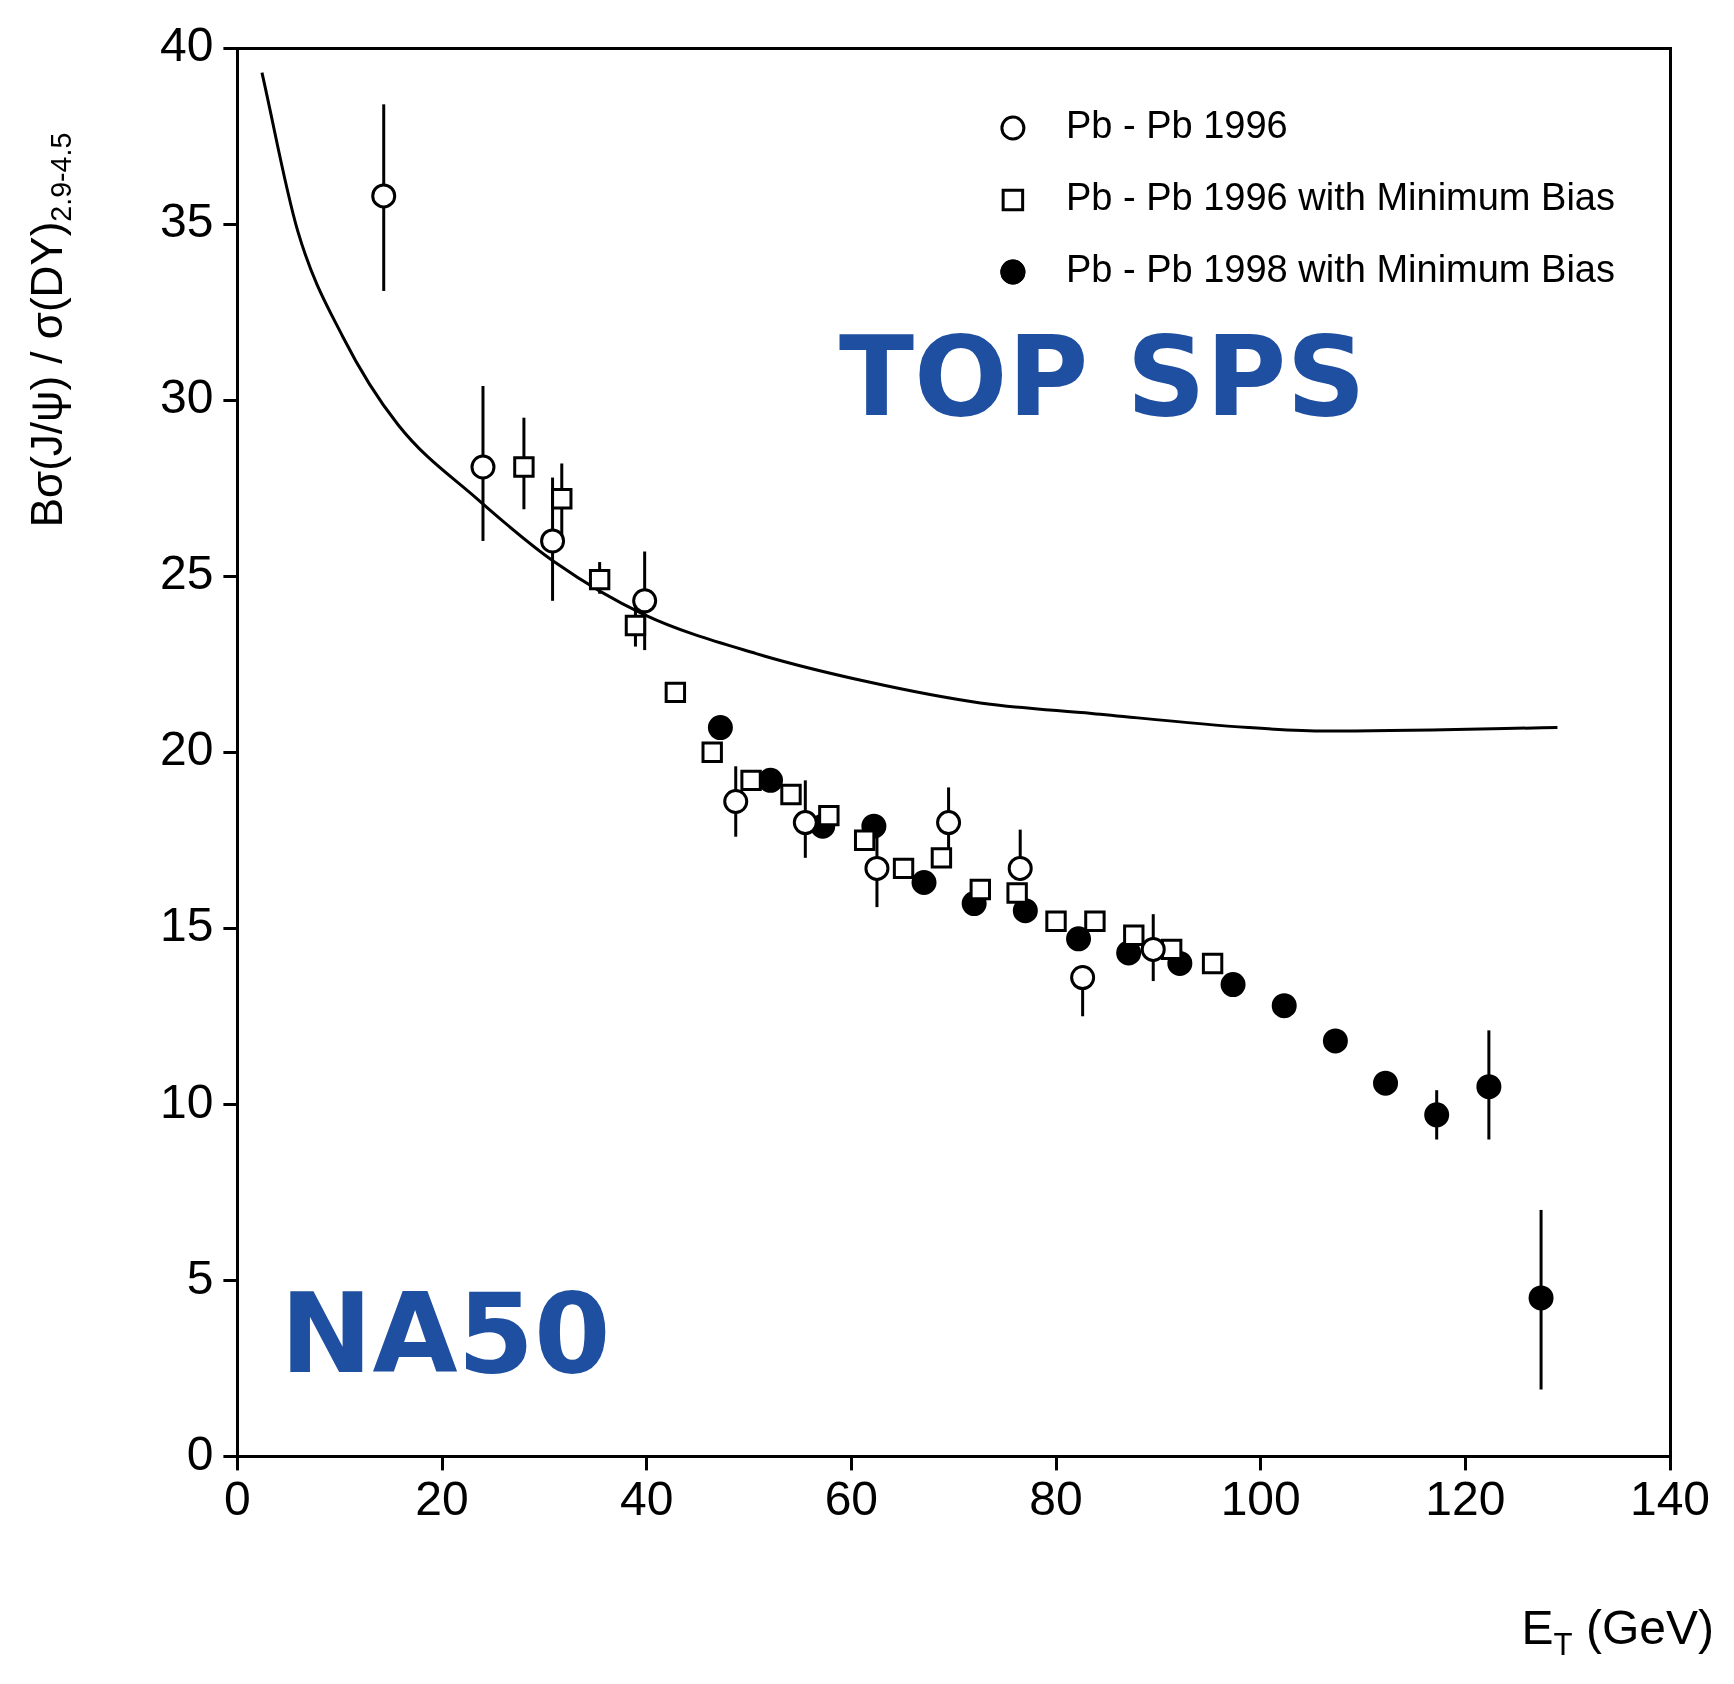 The image size is (1734, 1684). I want to click on x-tick-label: 100, so click(1260, 1499).